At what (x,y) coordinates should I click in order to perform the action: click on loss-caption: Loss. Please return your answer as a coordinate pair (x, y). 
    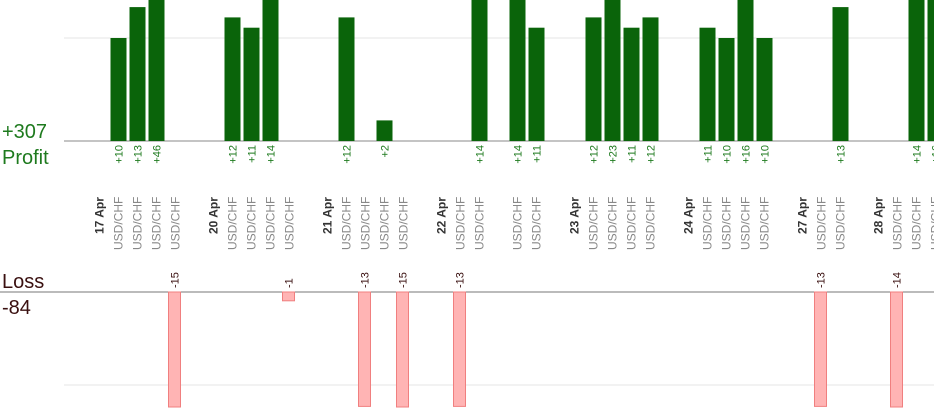
    Looking at the image, I should click on (23, 282).